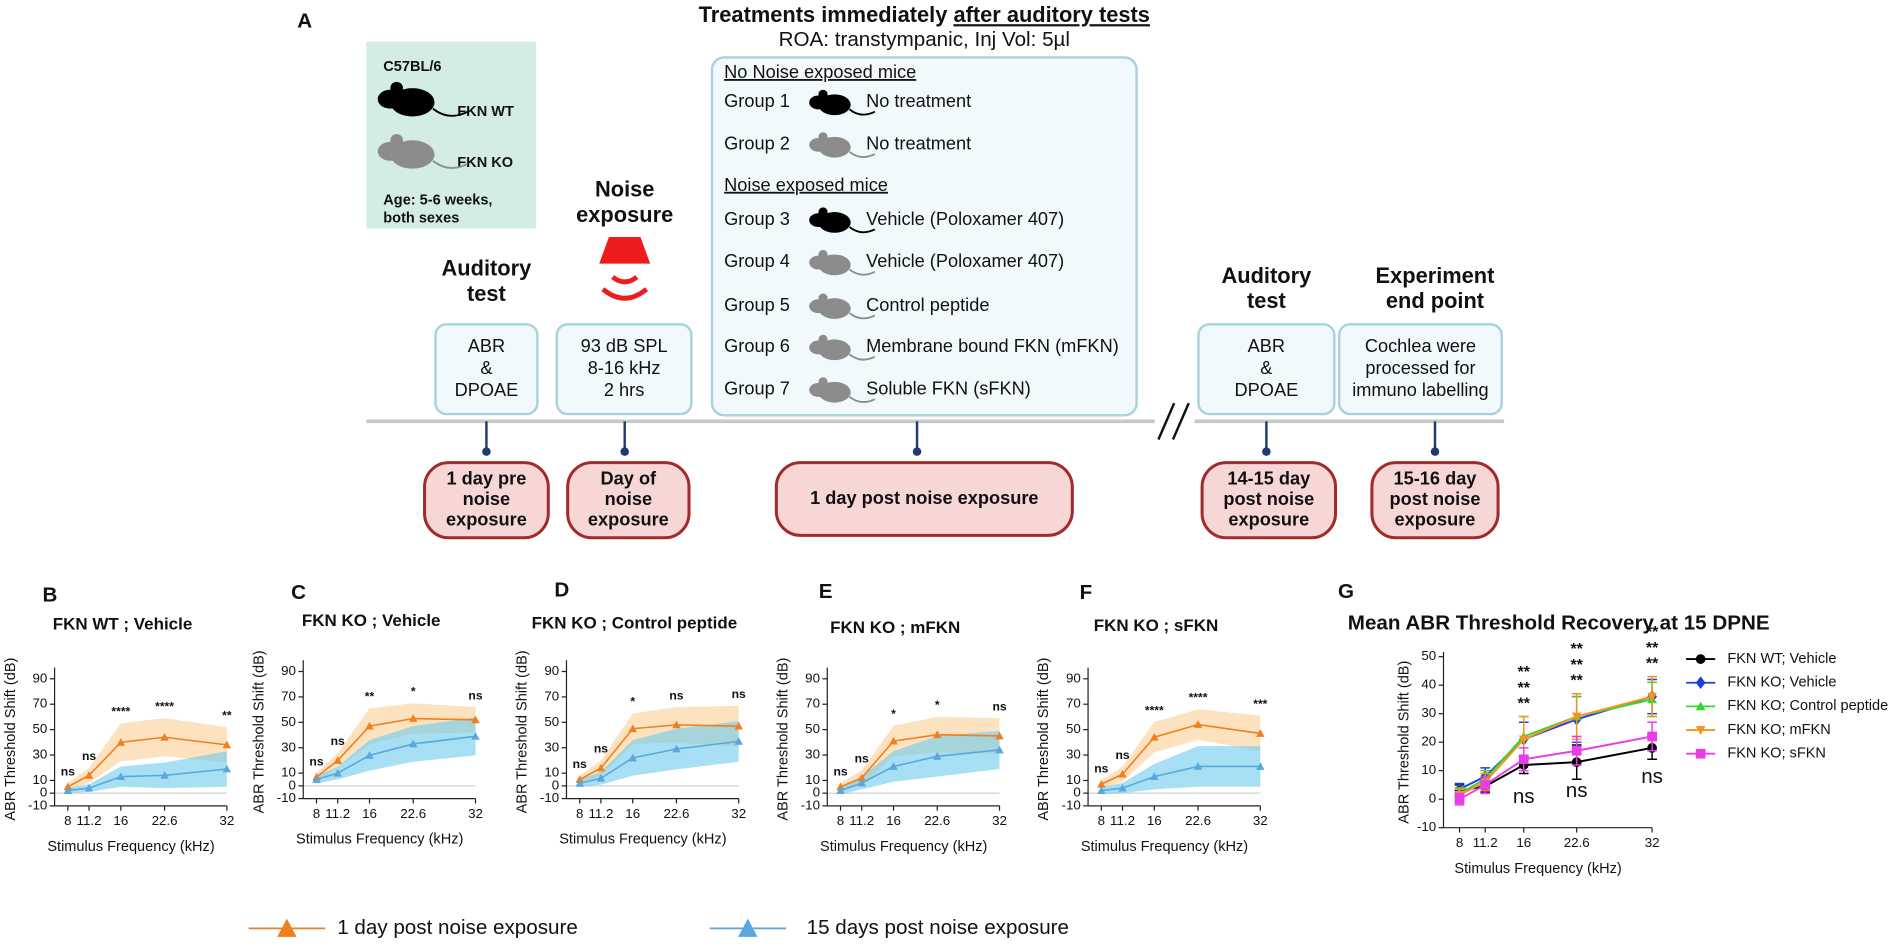  What do you see at coordinates (1266, 369) in the screenshot?
I see `stage-box` at bounding box center [1266, 369].